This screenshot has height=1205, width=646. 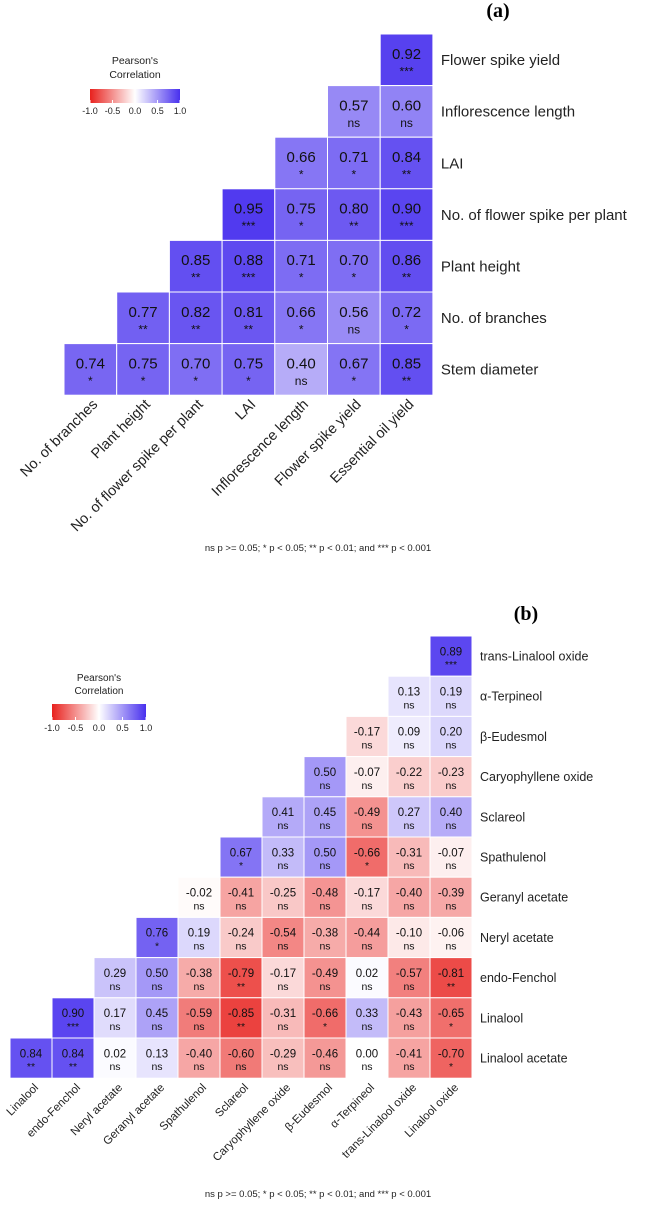 What do you see at coordinates (241, 853) in the screenshot?
I see `cell-value-label: 0.67` at bounding box center [241, 853].